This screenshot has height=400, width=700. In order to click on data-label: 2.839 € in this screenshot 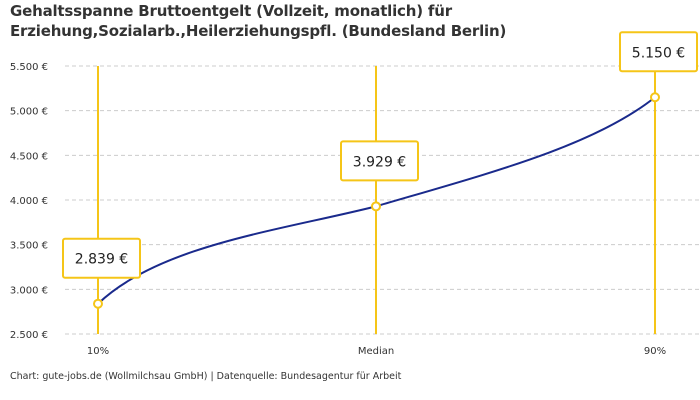, I will do `click(101, 260)`.